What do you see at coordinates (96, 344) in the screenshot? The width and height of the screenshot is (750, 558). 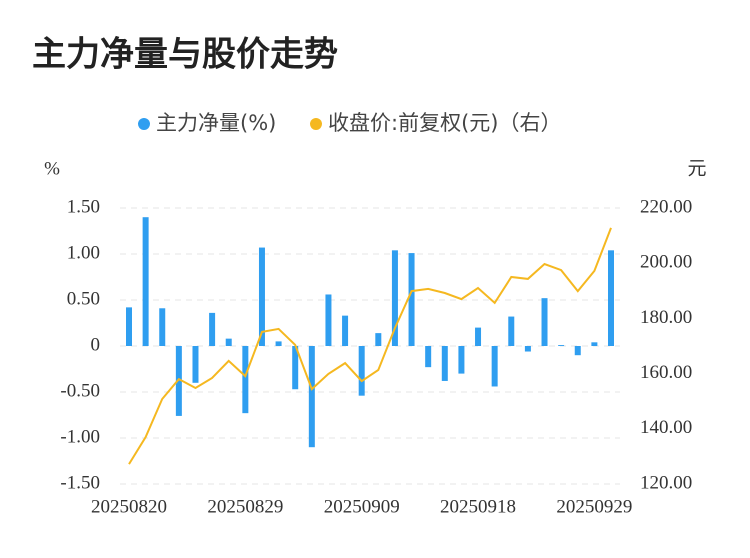 I see `y-tick-label: 0` at bounding box center [96, 344].